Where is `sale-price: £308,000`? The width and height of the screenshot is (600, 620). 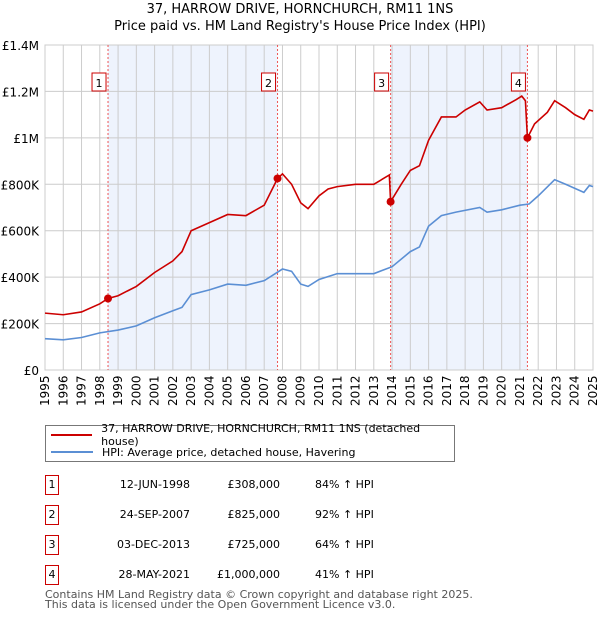
sale-price: £308,000 is located at coordinates (254, 484).